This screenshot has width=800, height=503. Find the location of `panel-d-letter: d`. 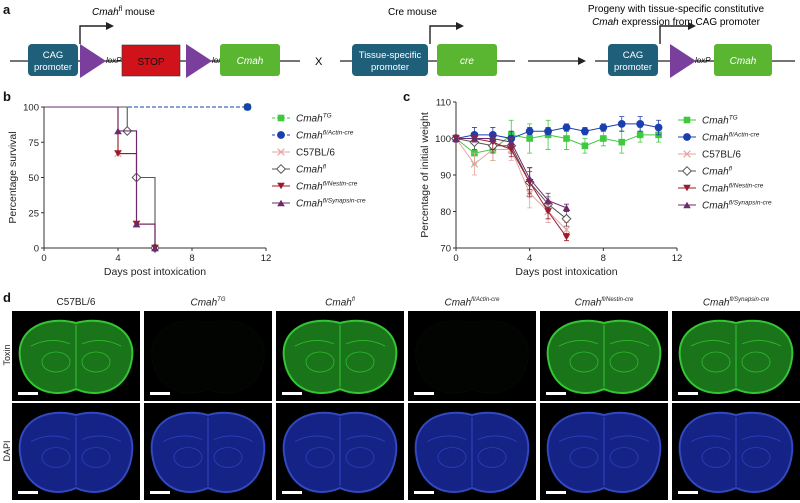

panel-d-letter: d is located at coordinates (7, 297).